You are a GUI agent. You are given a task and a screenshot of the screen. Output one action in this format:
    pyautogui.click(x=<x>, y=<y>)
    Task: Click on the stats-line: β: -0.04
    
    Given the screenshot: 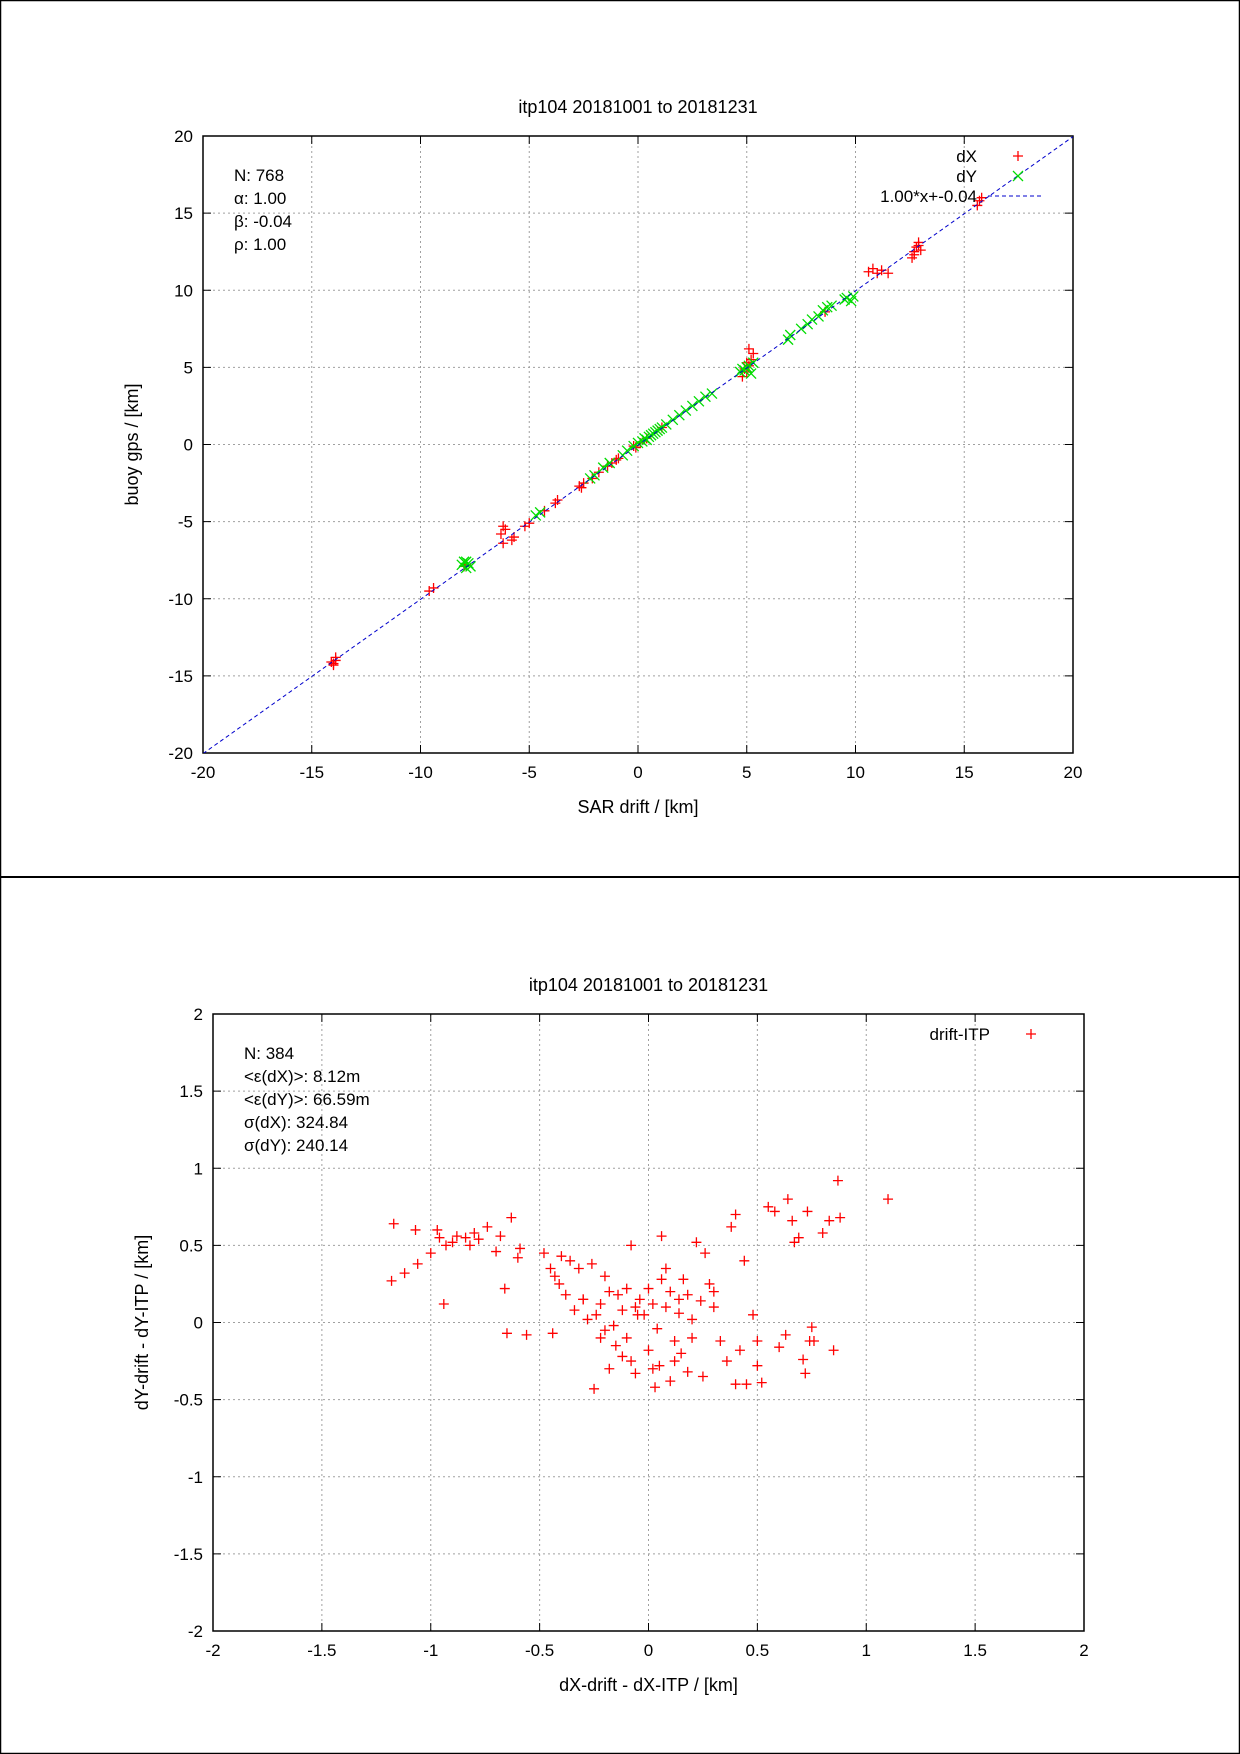 What is the action you would take?
    pyautogui.click(x=263, y=221)
    